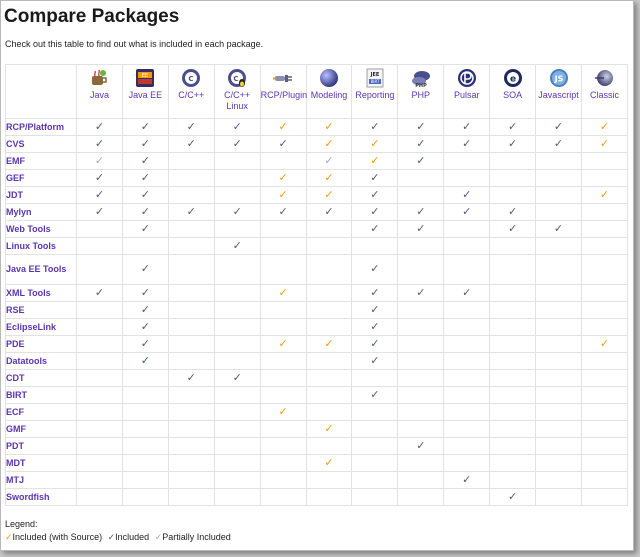 Image resolution: width=640 pixels, height=557 pixels. I want to click on feature-name-link: CVS, so click(41, 144).